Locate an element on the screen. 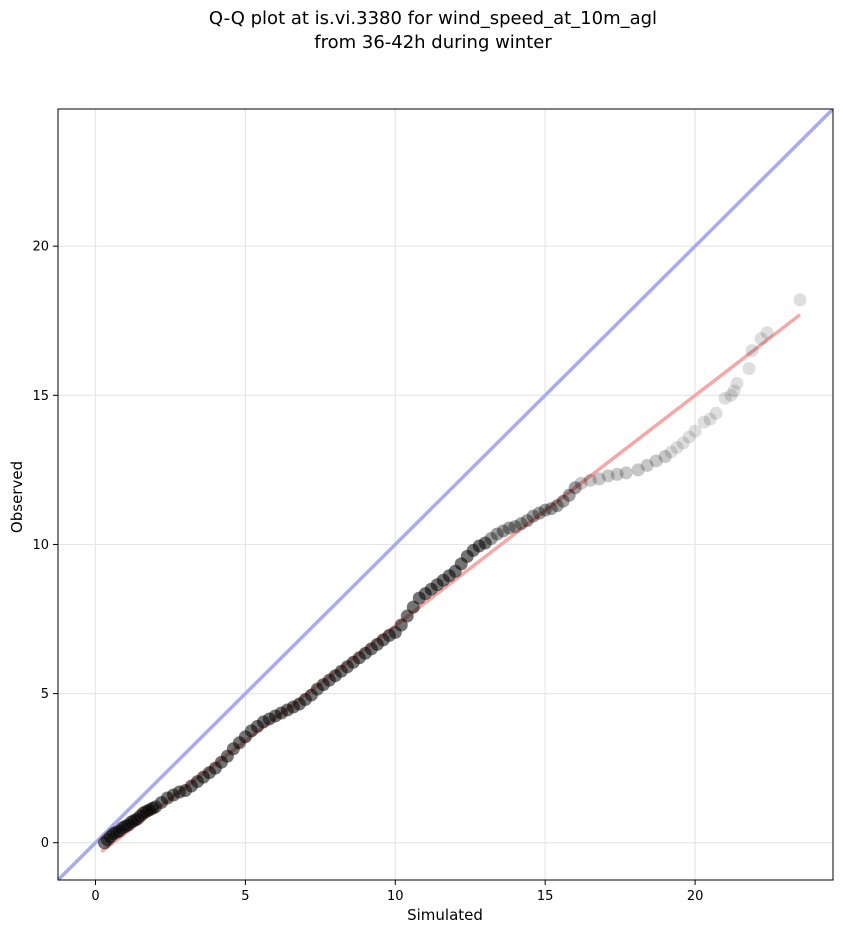  y-axis-ticks: 0 5 10 15 20 is located at coordinates (45, 545).